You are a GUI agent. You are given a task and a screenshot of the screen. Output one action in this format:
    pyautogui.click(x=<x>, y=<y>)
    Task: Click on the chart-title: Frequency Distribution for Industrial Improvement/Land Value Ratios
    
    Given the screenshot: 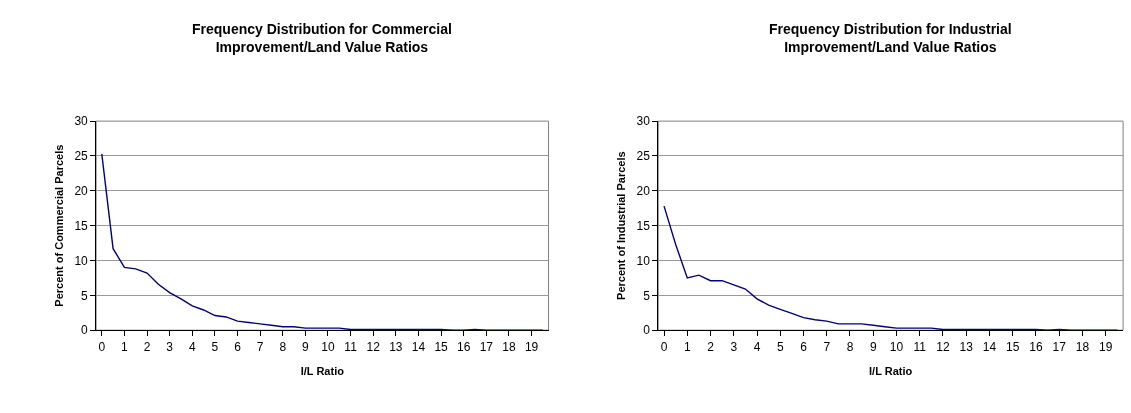 What is the action you would take?
    pyautogui.click(x=890, y=38)
    